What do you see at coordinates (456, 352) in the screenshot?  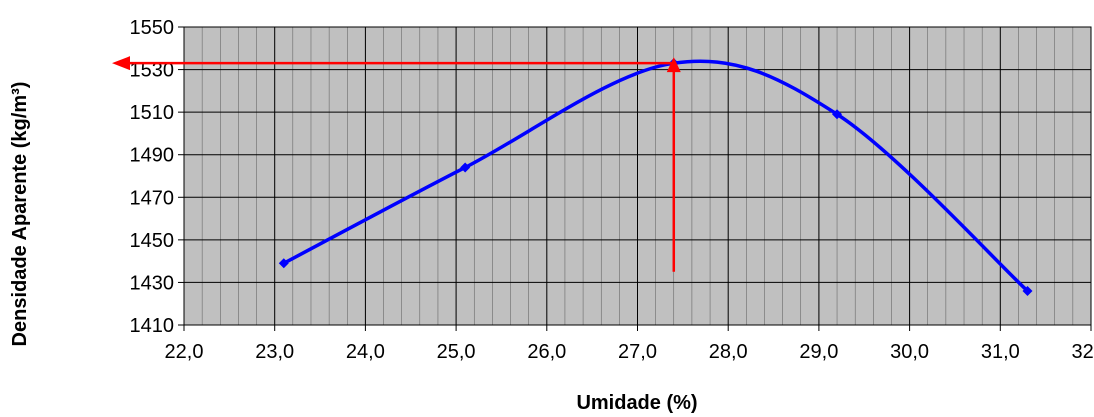 I see `x-tick-label: 25,0` at bounding box center [456, 352].